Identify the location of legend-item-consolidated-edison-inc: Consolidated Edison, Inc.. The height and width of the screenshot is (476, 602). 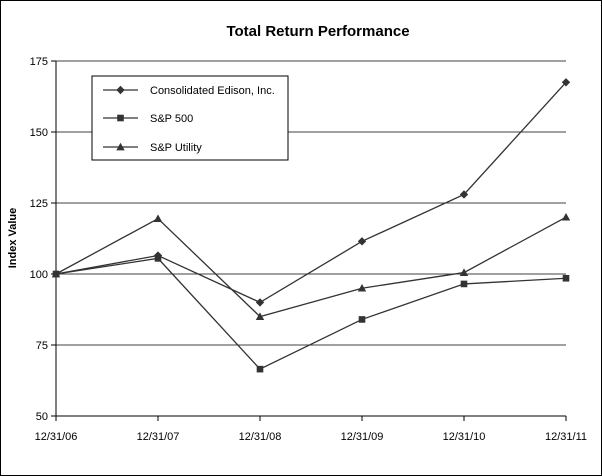
(189, 91).